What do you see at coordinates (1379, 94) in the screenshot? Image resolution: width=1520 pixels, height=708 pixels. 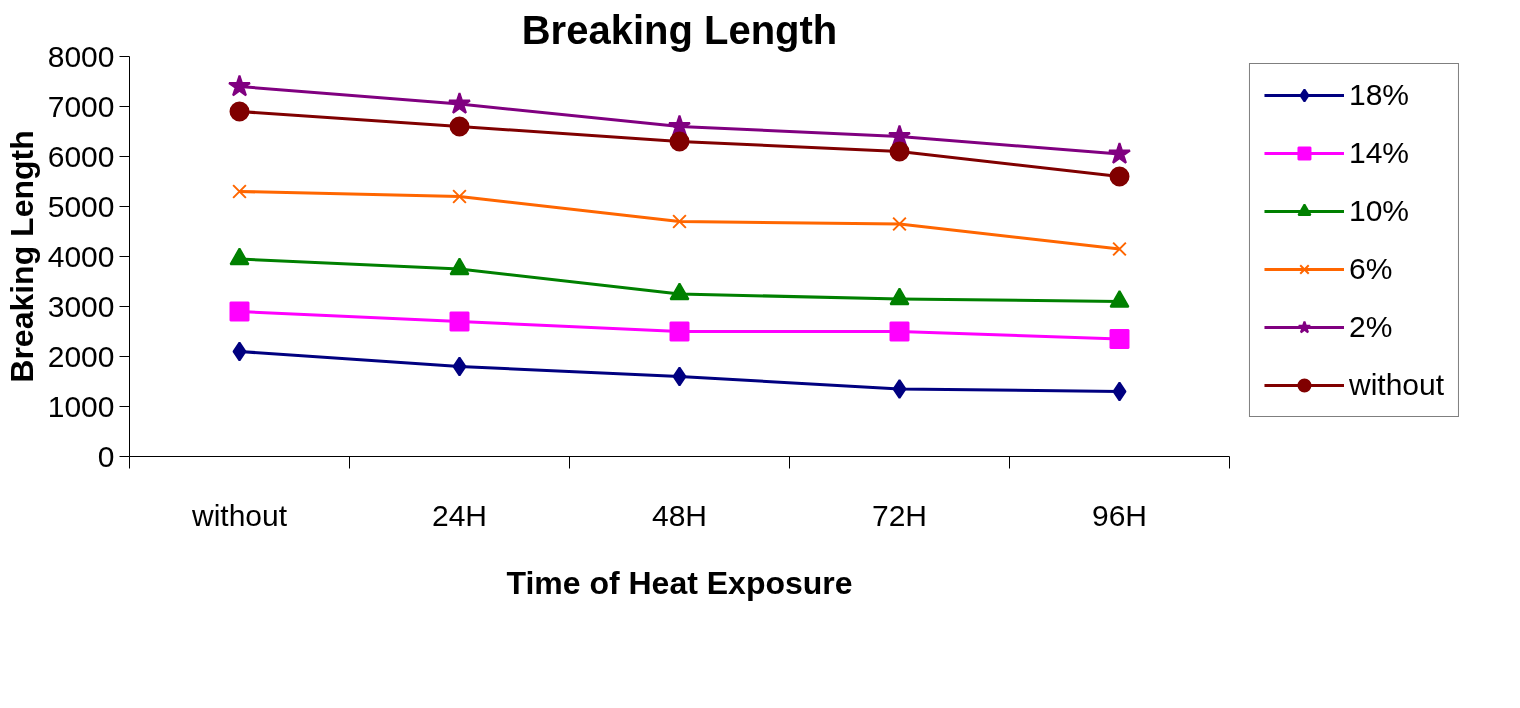 I see `legend-label: 18%` at bounding box center [1379, 94].